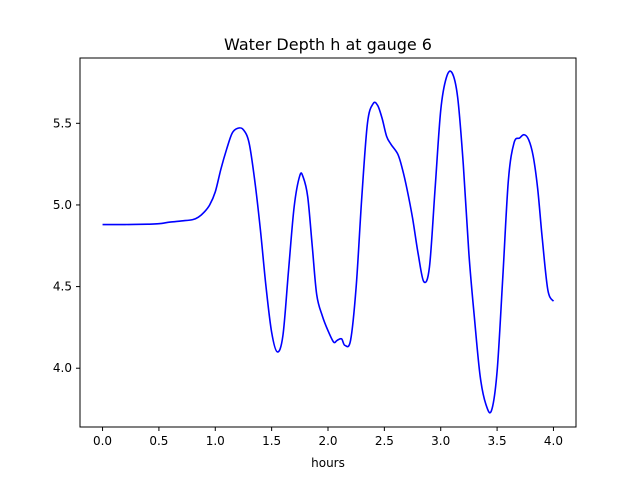 This screenshot has width=640, height=480. Describe the element at coordinates (66, 245) in the screenshot. I see `y-axis-ticks: 4.0 4.5 5.0 5.5` at that location.